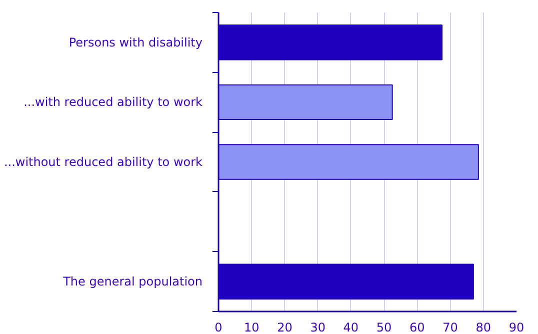 The width and height of the screenshot is (538, 334). I want to click on x-tick-label: 30, so click(318, 327).